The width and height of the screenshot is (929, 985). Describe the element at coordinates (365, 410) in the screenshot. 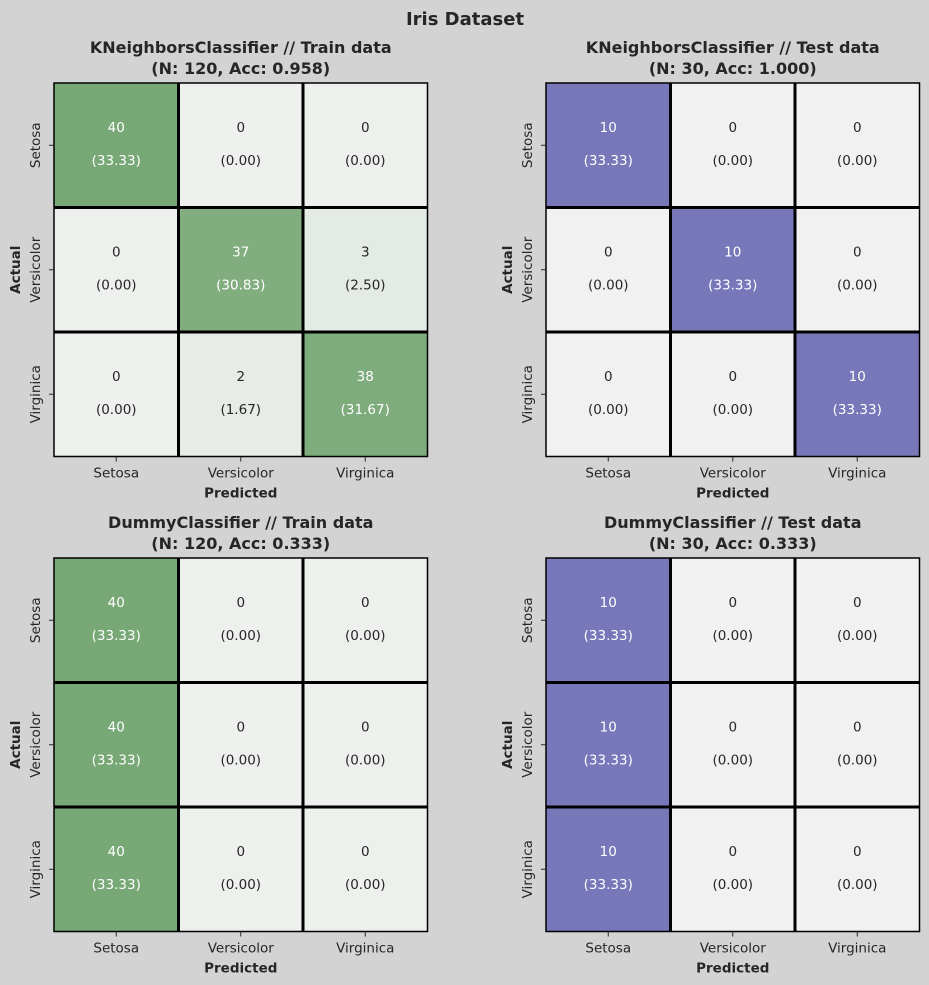

I see `cell-percent-label: (31.67)` at that location.